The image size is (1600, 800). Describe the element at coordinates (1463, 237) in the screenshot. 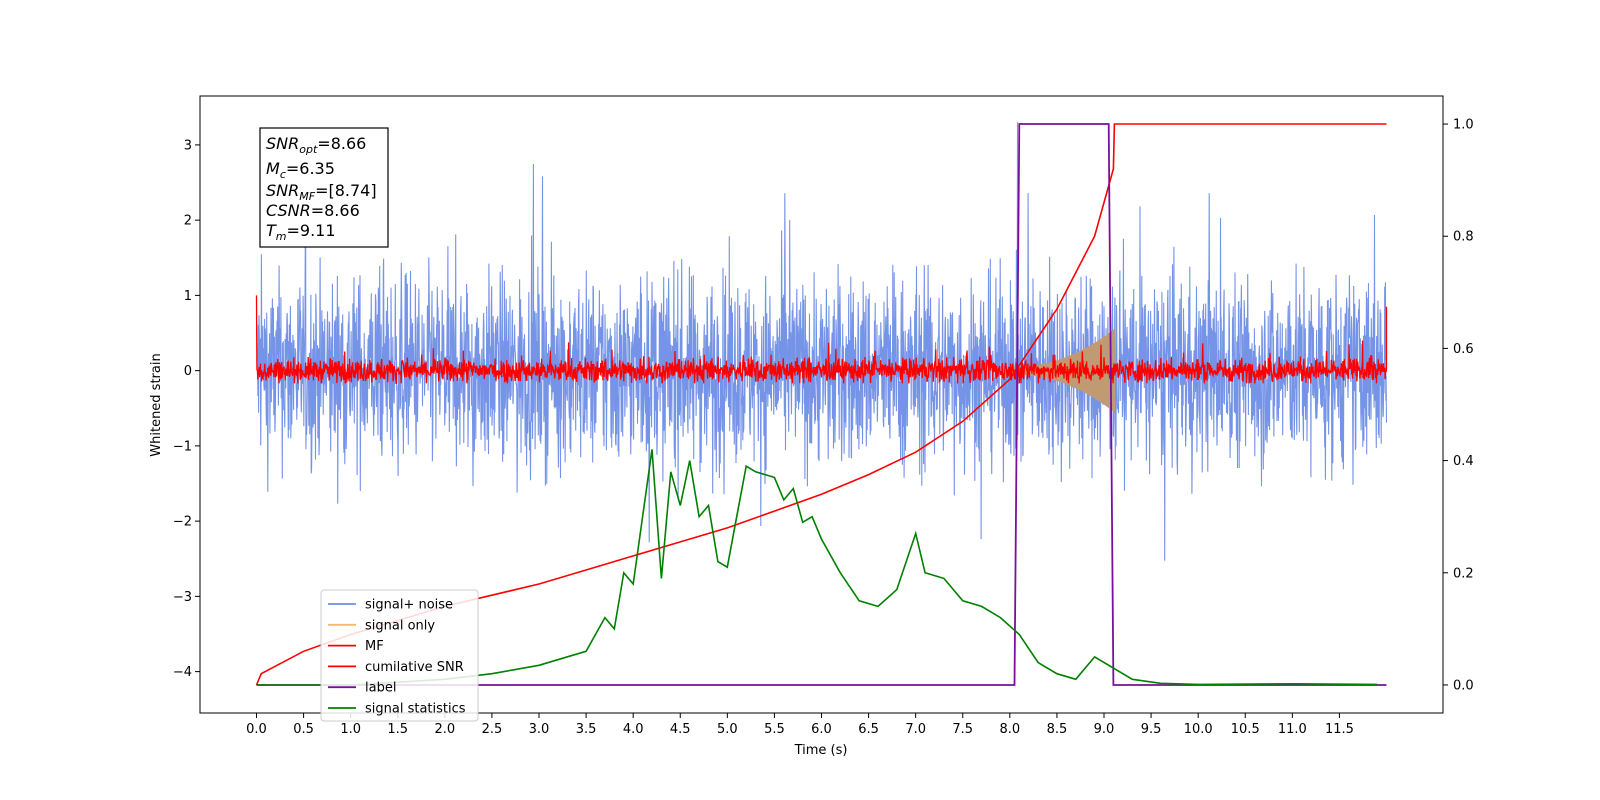

I see `y2-tick-label: 0.8` at that location.